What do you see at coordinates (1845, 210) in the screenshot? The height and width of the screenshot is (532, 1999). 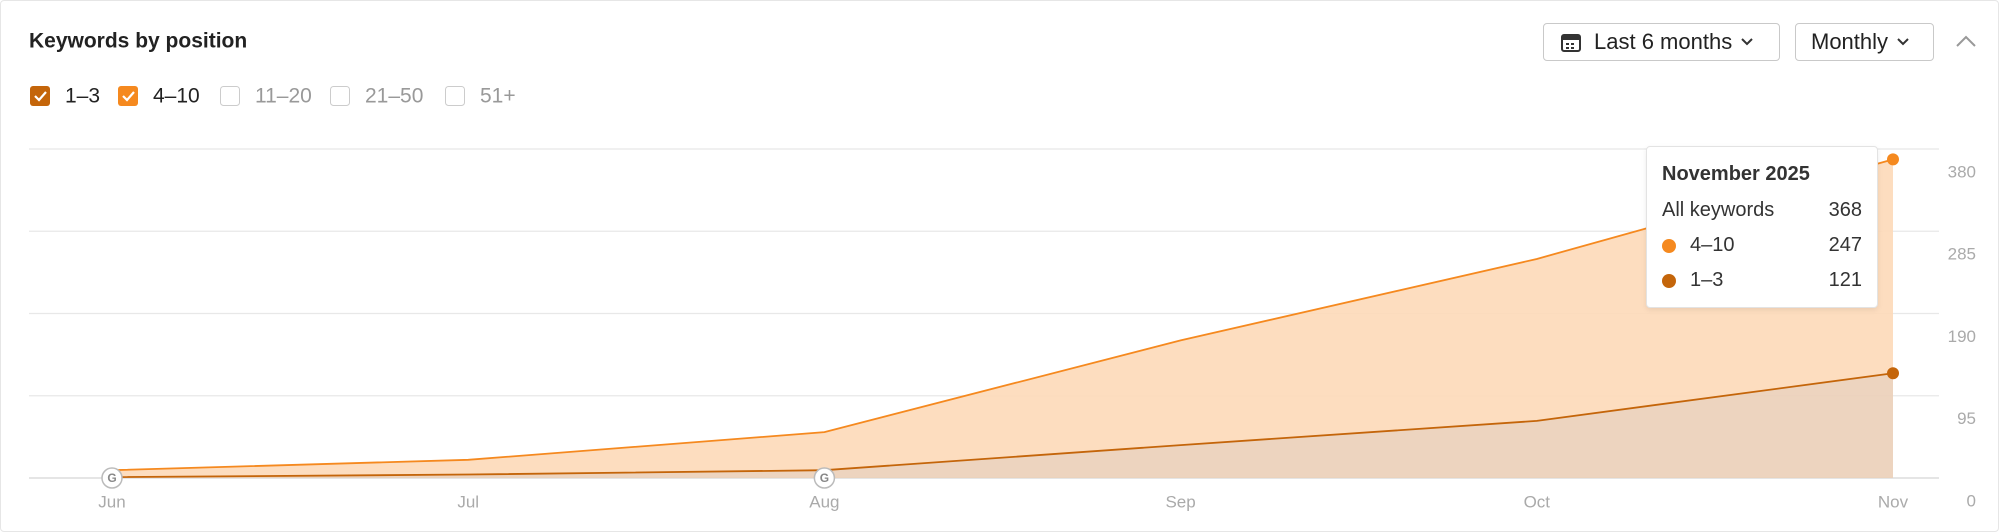 I see `tooltip-value: 368` at bounding box center [1845, 210].